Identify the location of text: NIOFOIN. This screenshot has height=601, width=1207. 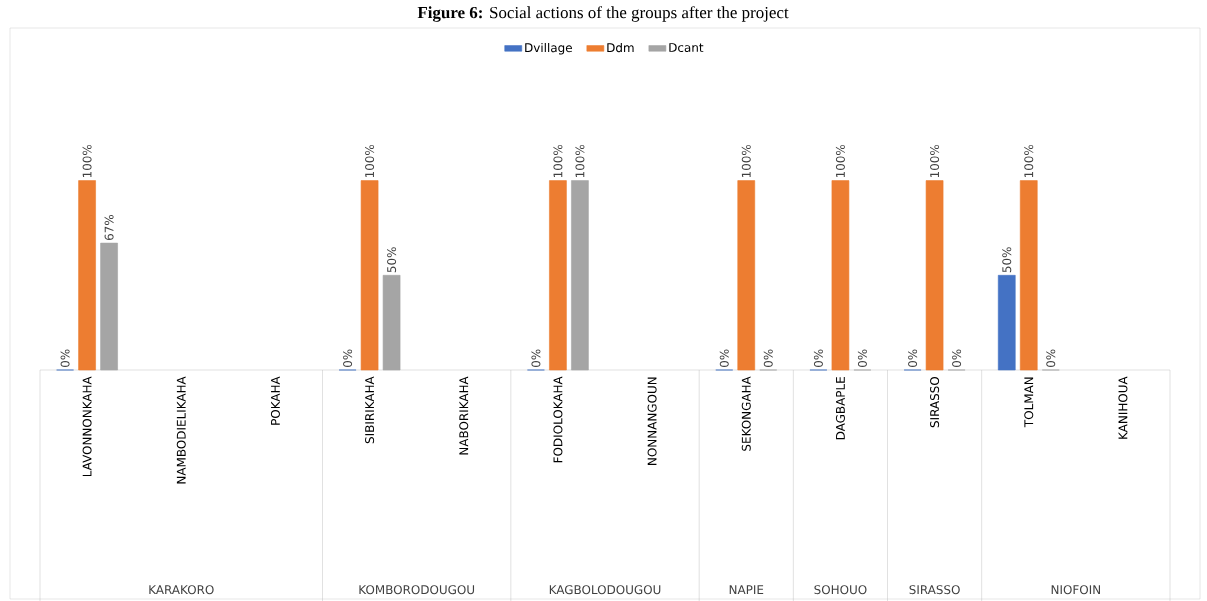
(1075, 590).